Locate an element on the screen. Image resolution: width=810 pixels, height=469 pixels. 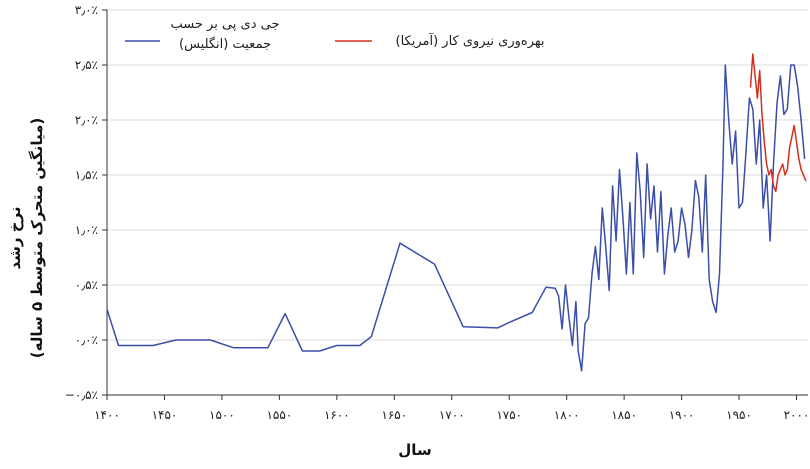
y-tick-label: −۰٫۵٪ is located at coordinates (81, 395).